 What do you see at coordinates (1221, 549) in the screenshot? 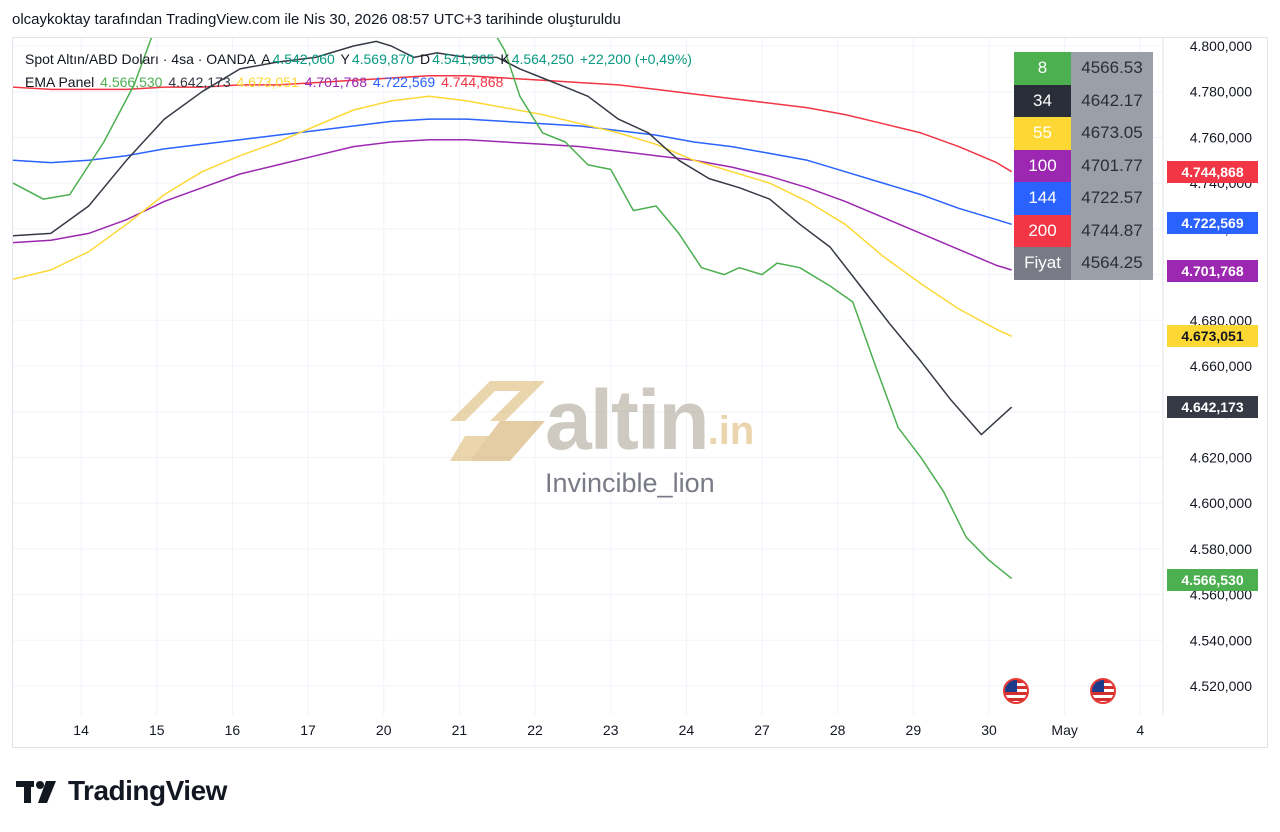
I see `y-tick-label: 4.580,000` at bounding box center [1221, 549].